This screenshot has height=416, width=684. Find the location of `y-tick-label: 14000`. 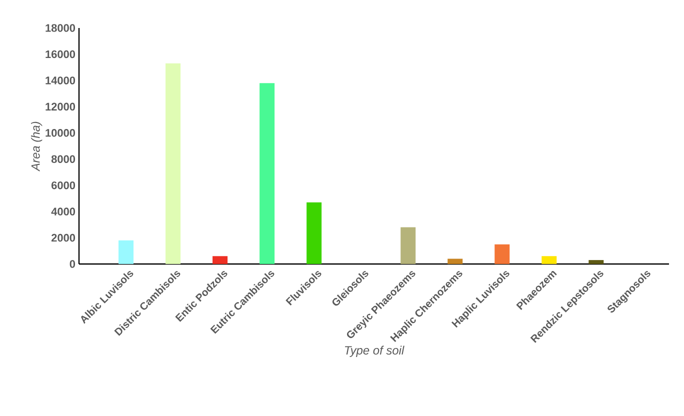

y-tick-label: 14000 is located at coordinates (61, 80).